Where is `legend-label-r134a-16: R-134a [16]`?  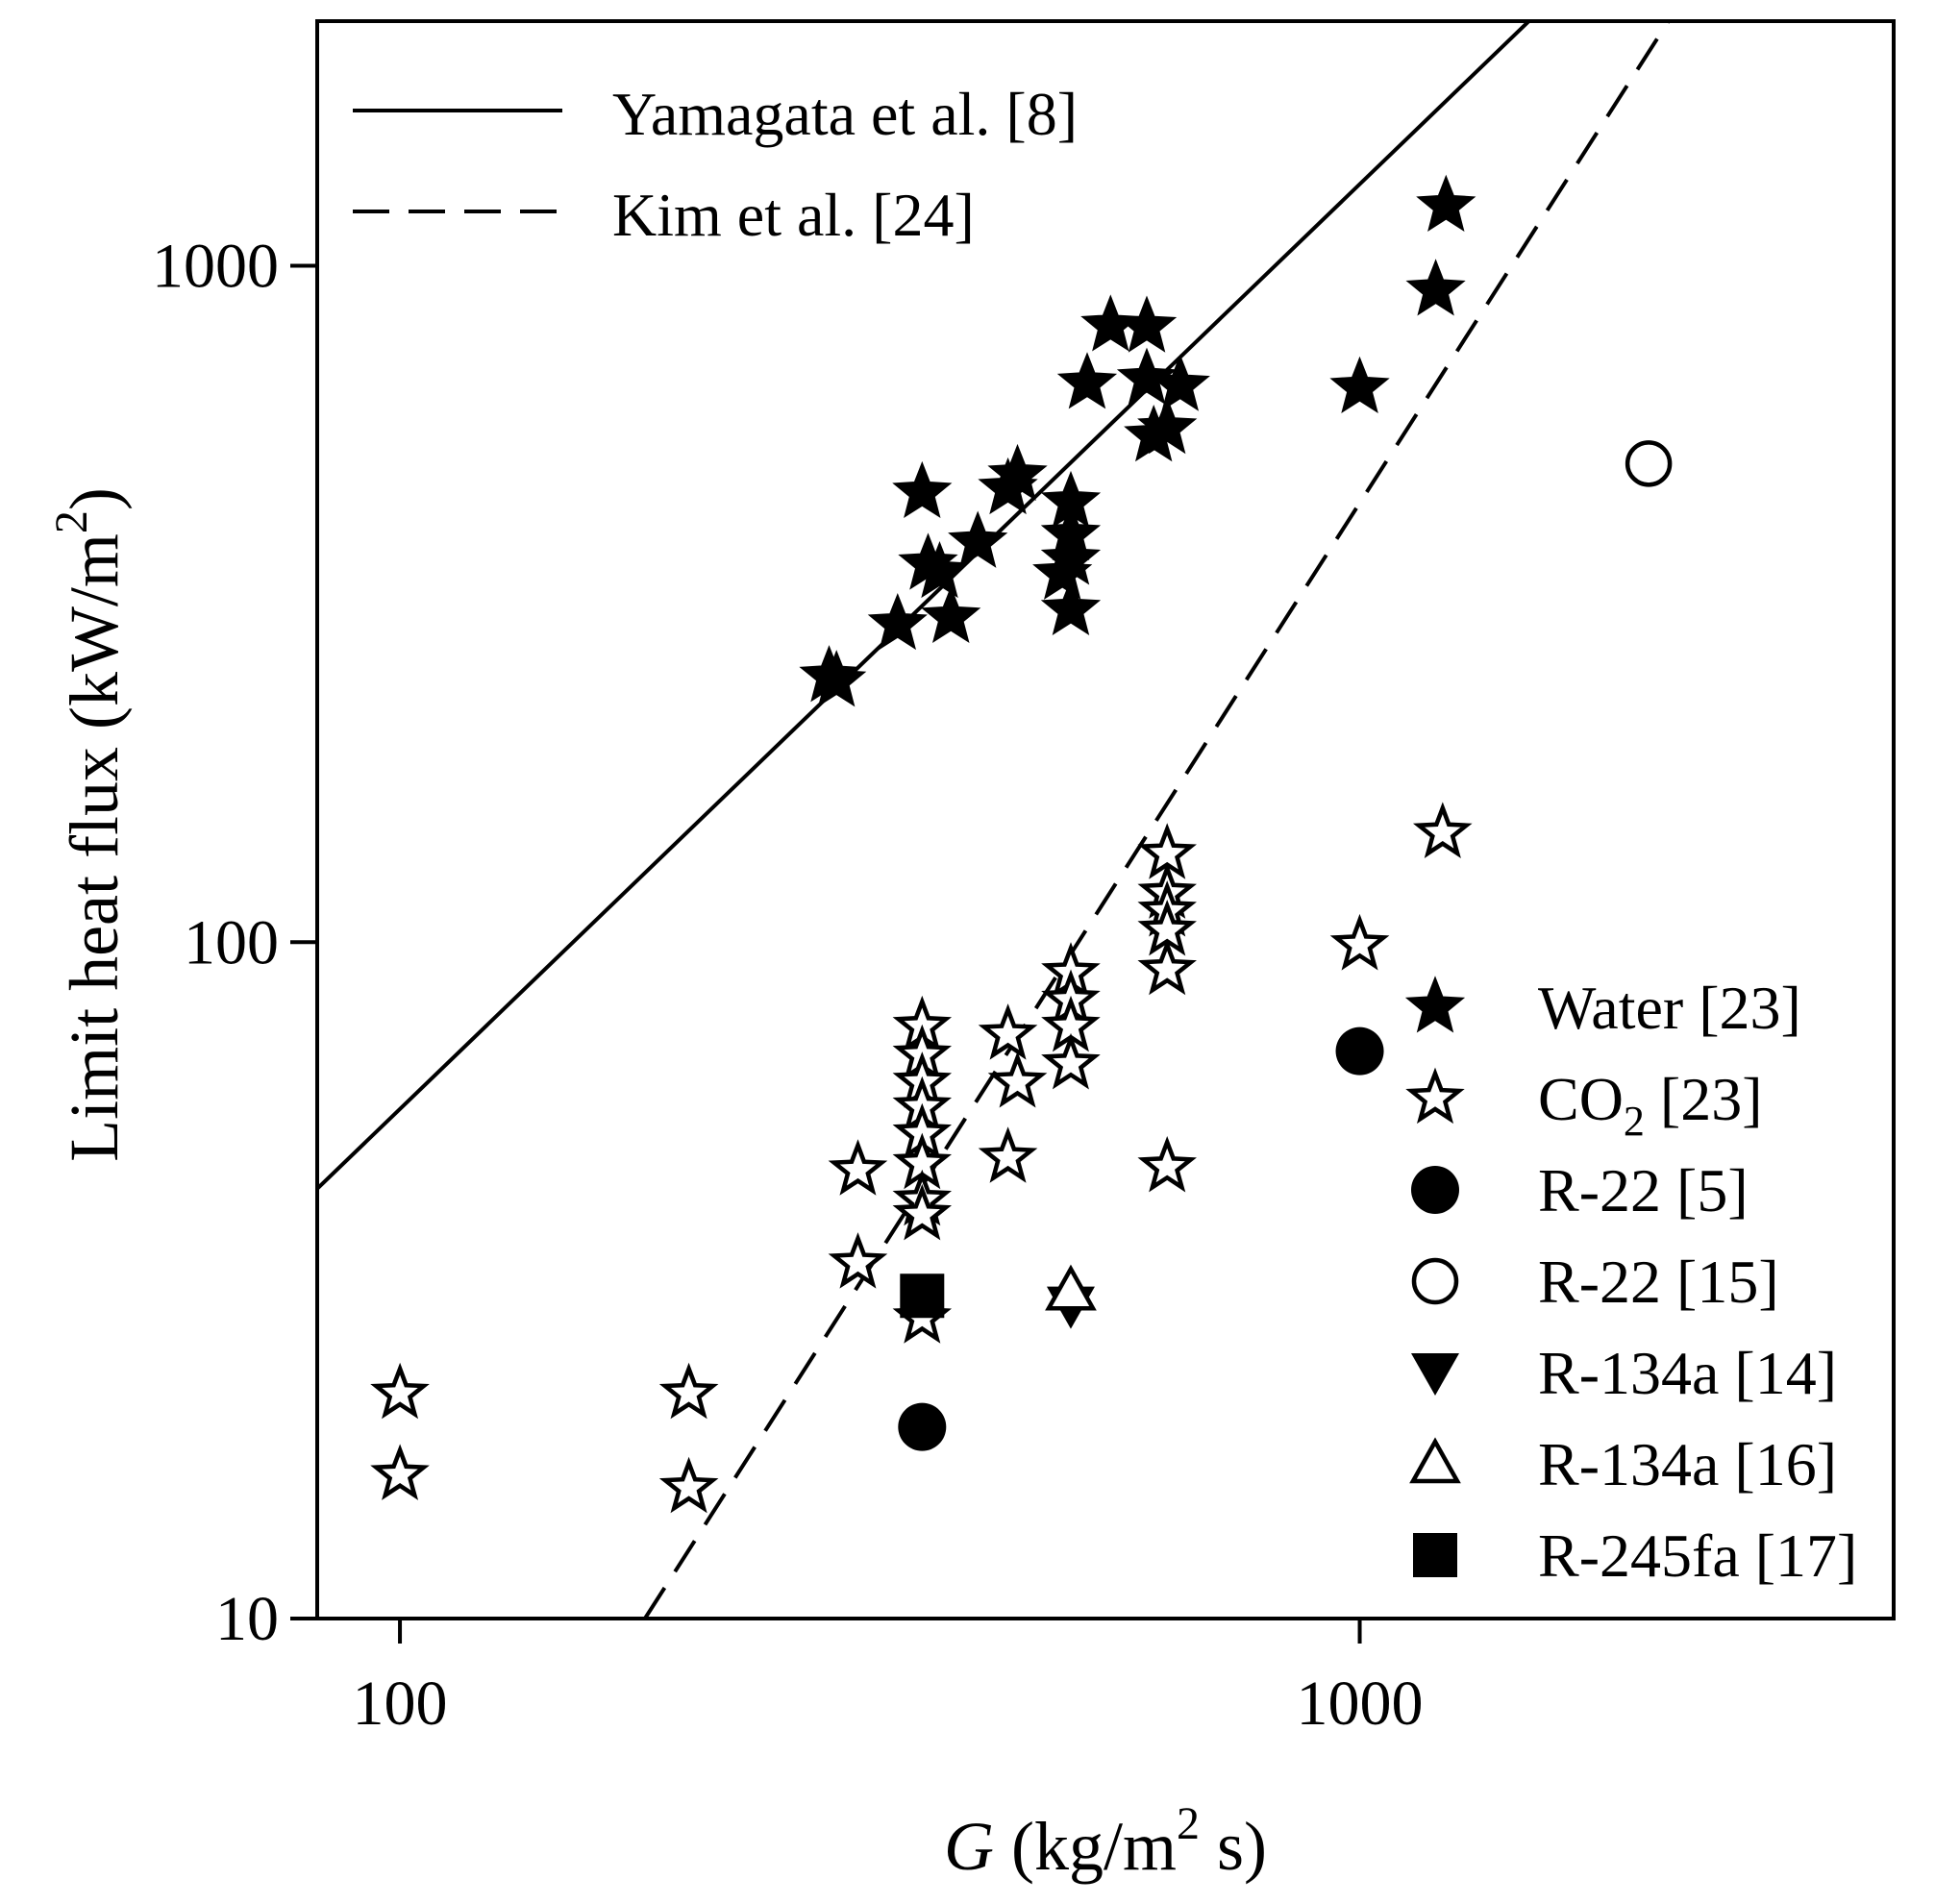 legend-label-r134a-16: R-134a [16] is located at coordinates (1687, 1464).